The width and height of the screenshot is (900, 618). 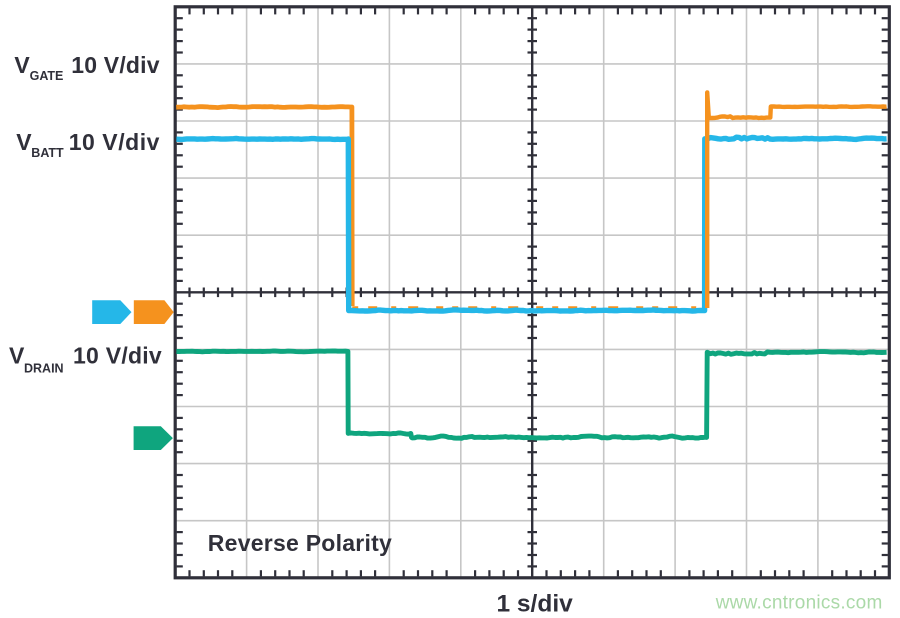 What do you see at coordinates (300, 543) in the screenshot?
I see `svg-text: Reverse Polarity` at bounding box center [300, 543].